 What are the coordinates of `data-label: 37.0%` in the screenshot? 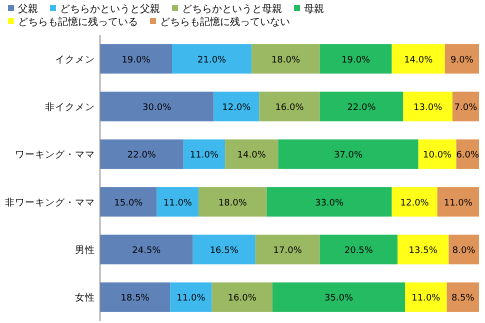 It's located at (348, 155).